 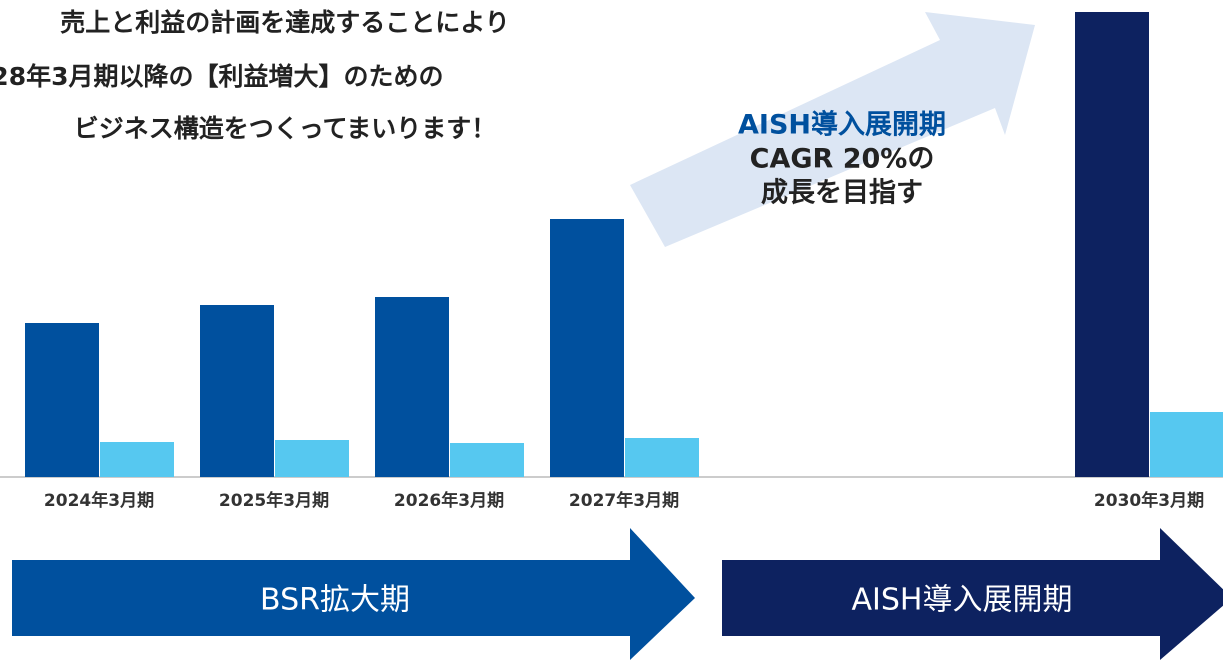 What do you see at coordinates (842, 159) in the screenshot?
I see `annotation: CAGR 20%の` at bounding box center [842, 159].